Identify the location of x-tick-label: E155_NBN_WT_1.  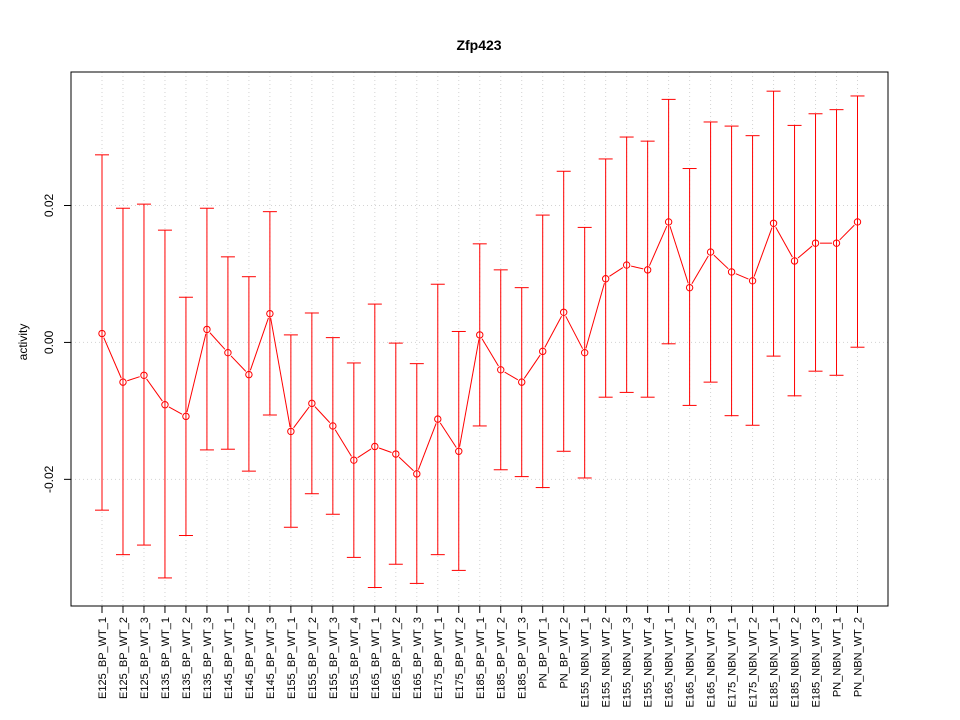
(586, 662).